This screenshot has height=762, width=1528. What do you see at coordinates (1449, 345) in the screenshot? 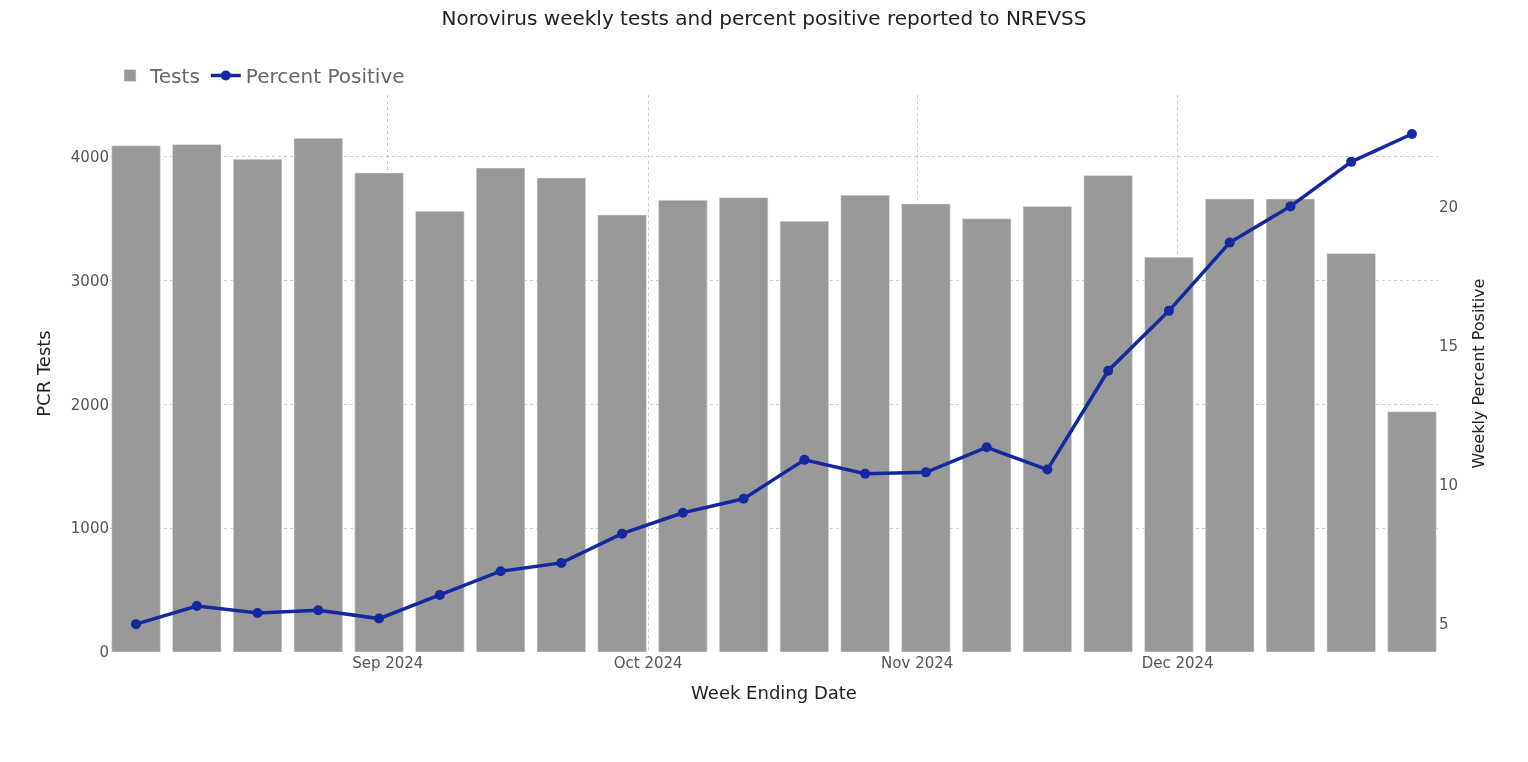
I see `y2-tick-label: 15` at bounding box center [1449, 345].